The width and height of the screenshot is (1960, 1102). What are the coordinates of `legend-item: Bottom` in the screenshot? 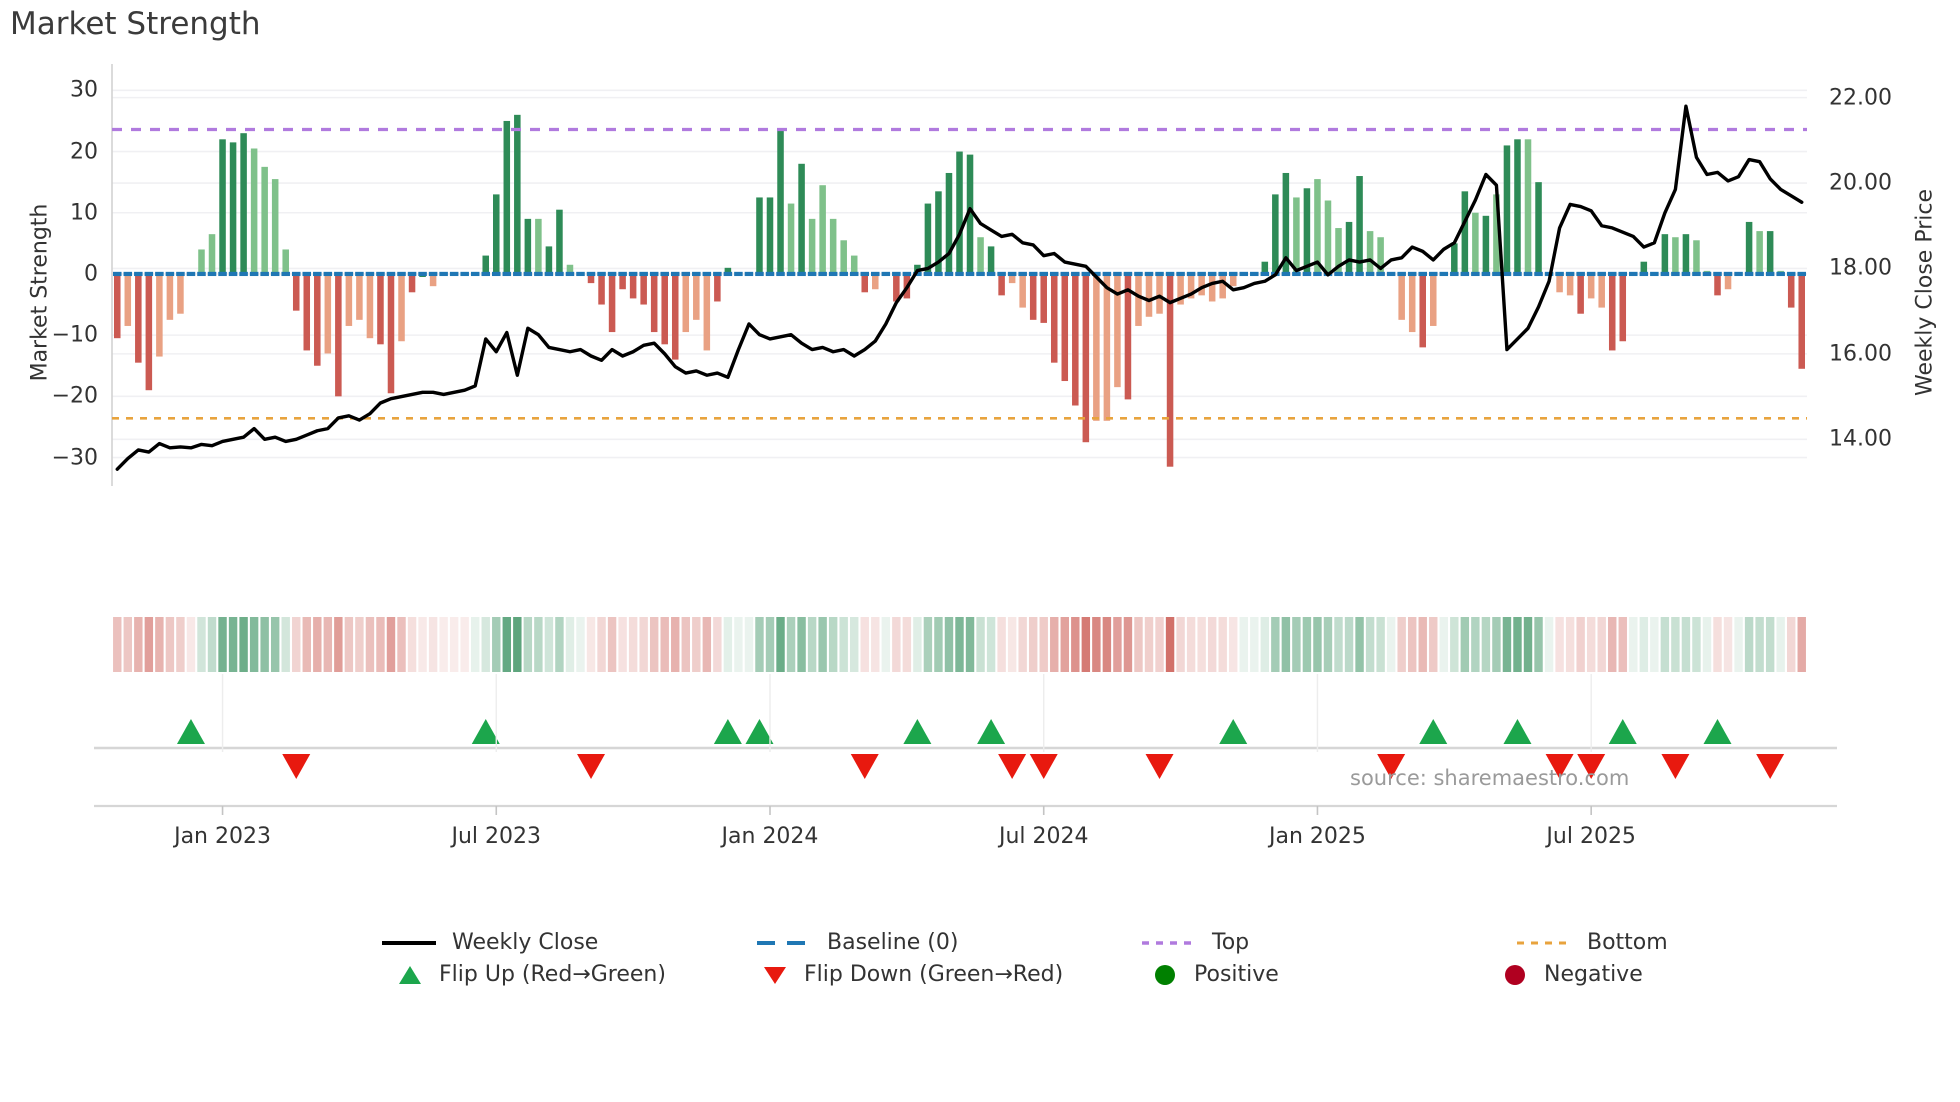 It's located at (1591, 942).